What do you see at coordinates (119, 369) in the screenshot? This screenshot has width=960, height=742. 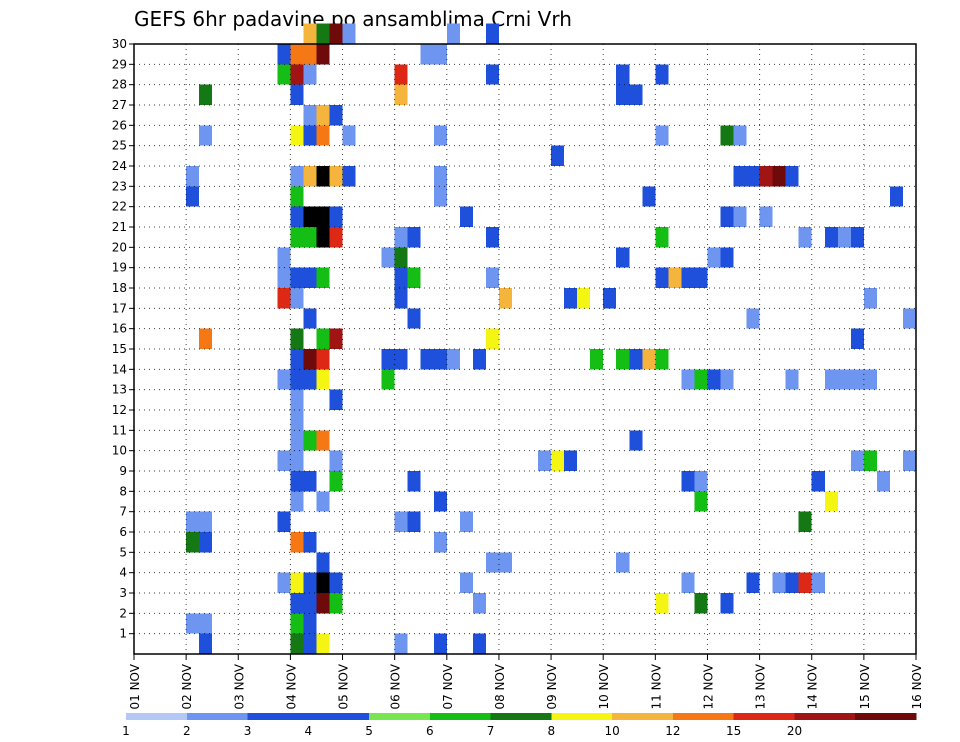 I see `y-tick-label: 14` at bounding box center [119, 369].